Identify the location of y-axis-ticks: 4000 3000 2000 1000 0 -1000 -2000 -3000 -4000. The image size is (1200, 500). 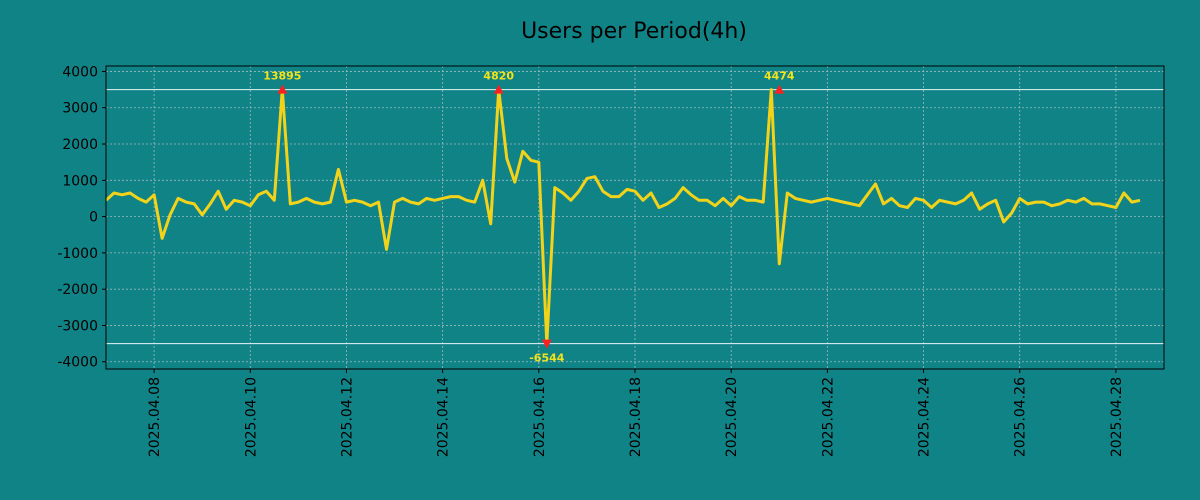
(81, 217).